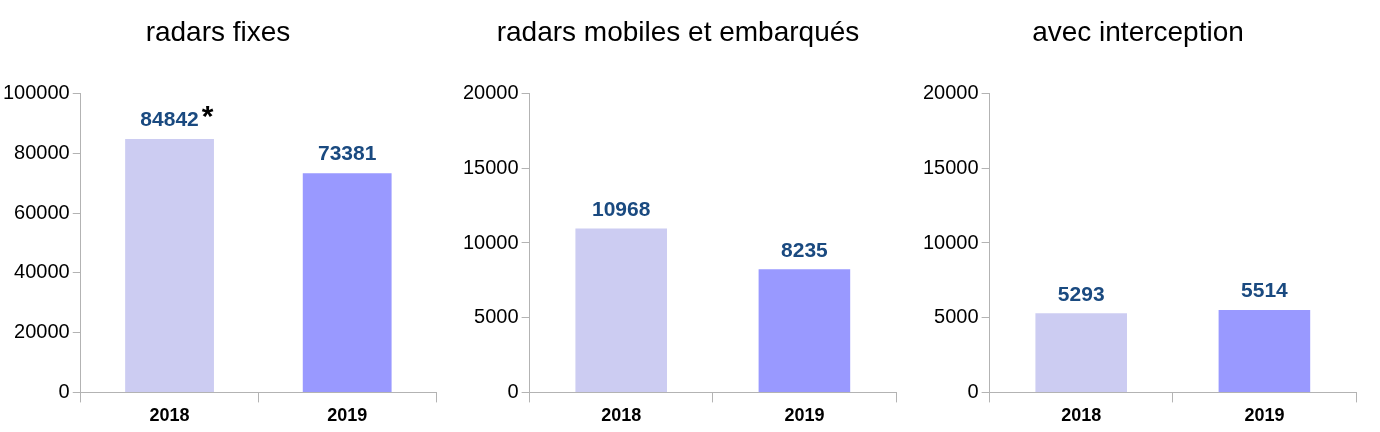  I want to click on y-tick-label: 40000, so click(42, 271).